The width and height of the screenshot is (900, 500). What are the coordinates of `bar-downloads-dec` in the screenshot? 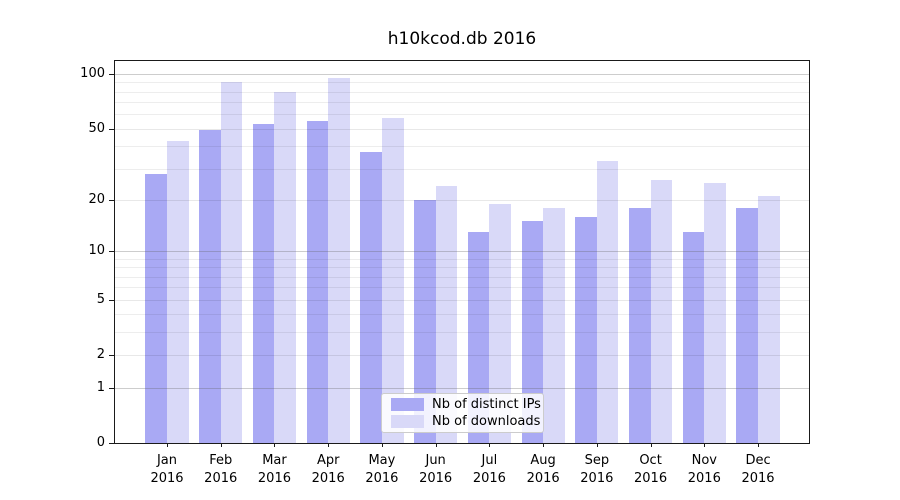 It's located at (769, 319).